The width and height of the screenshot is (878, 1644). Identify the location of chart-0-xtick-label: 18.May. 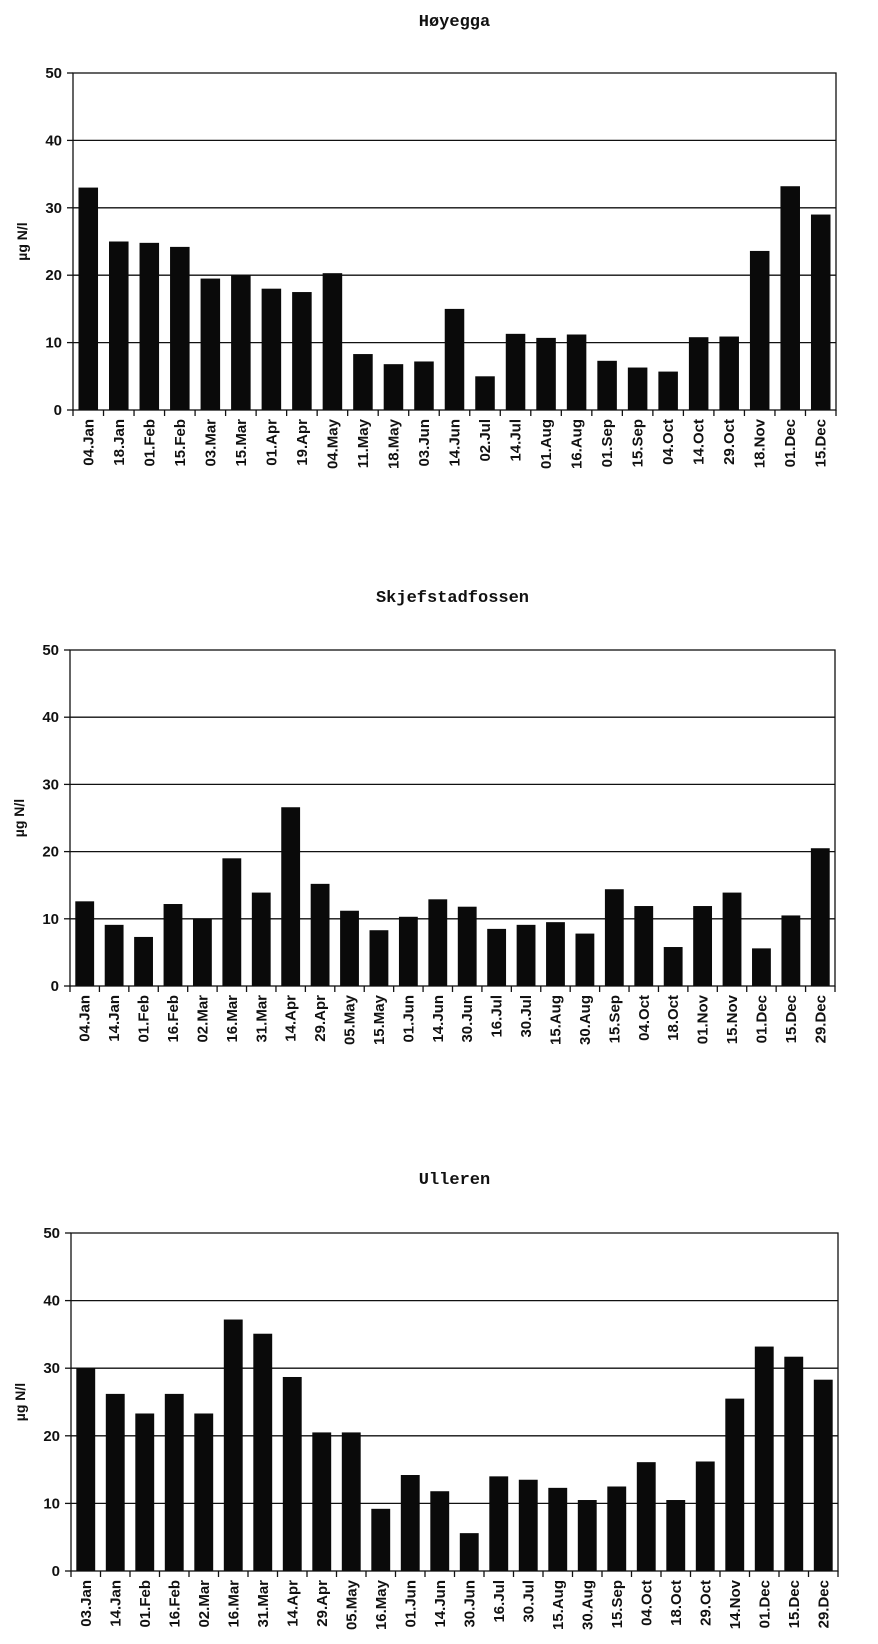
(393, 443).